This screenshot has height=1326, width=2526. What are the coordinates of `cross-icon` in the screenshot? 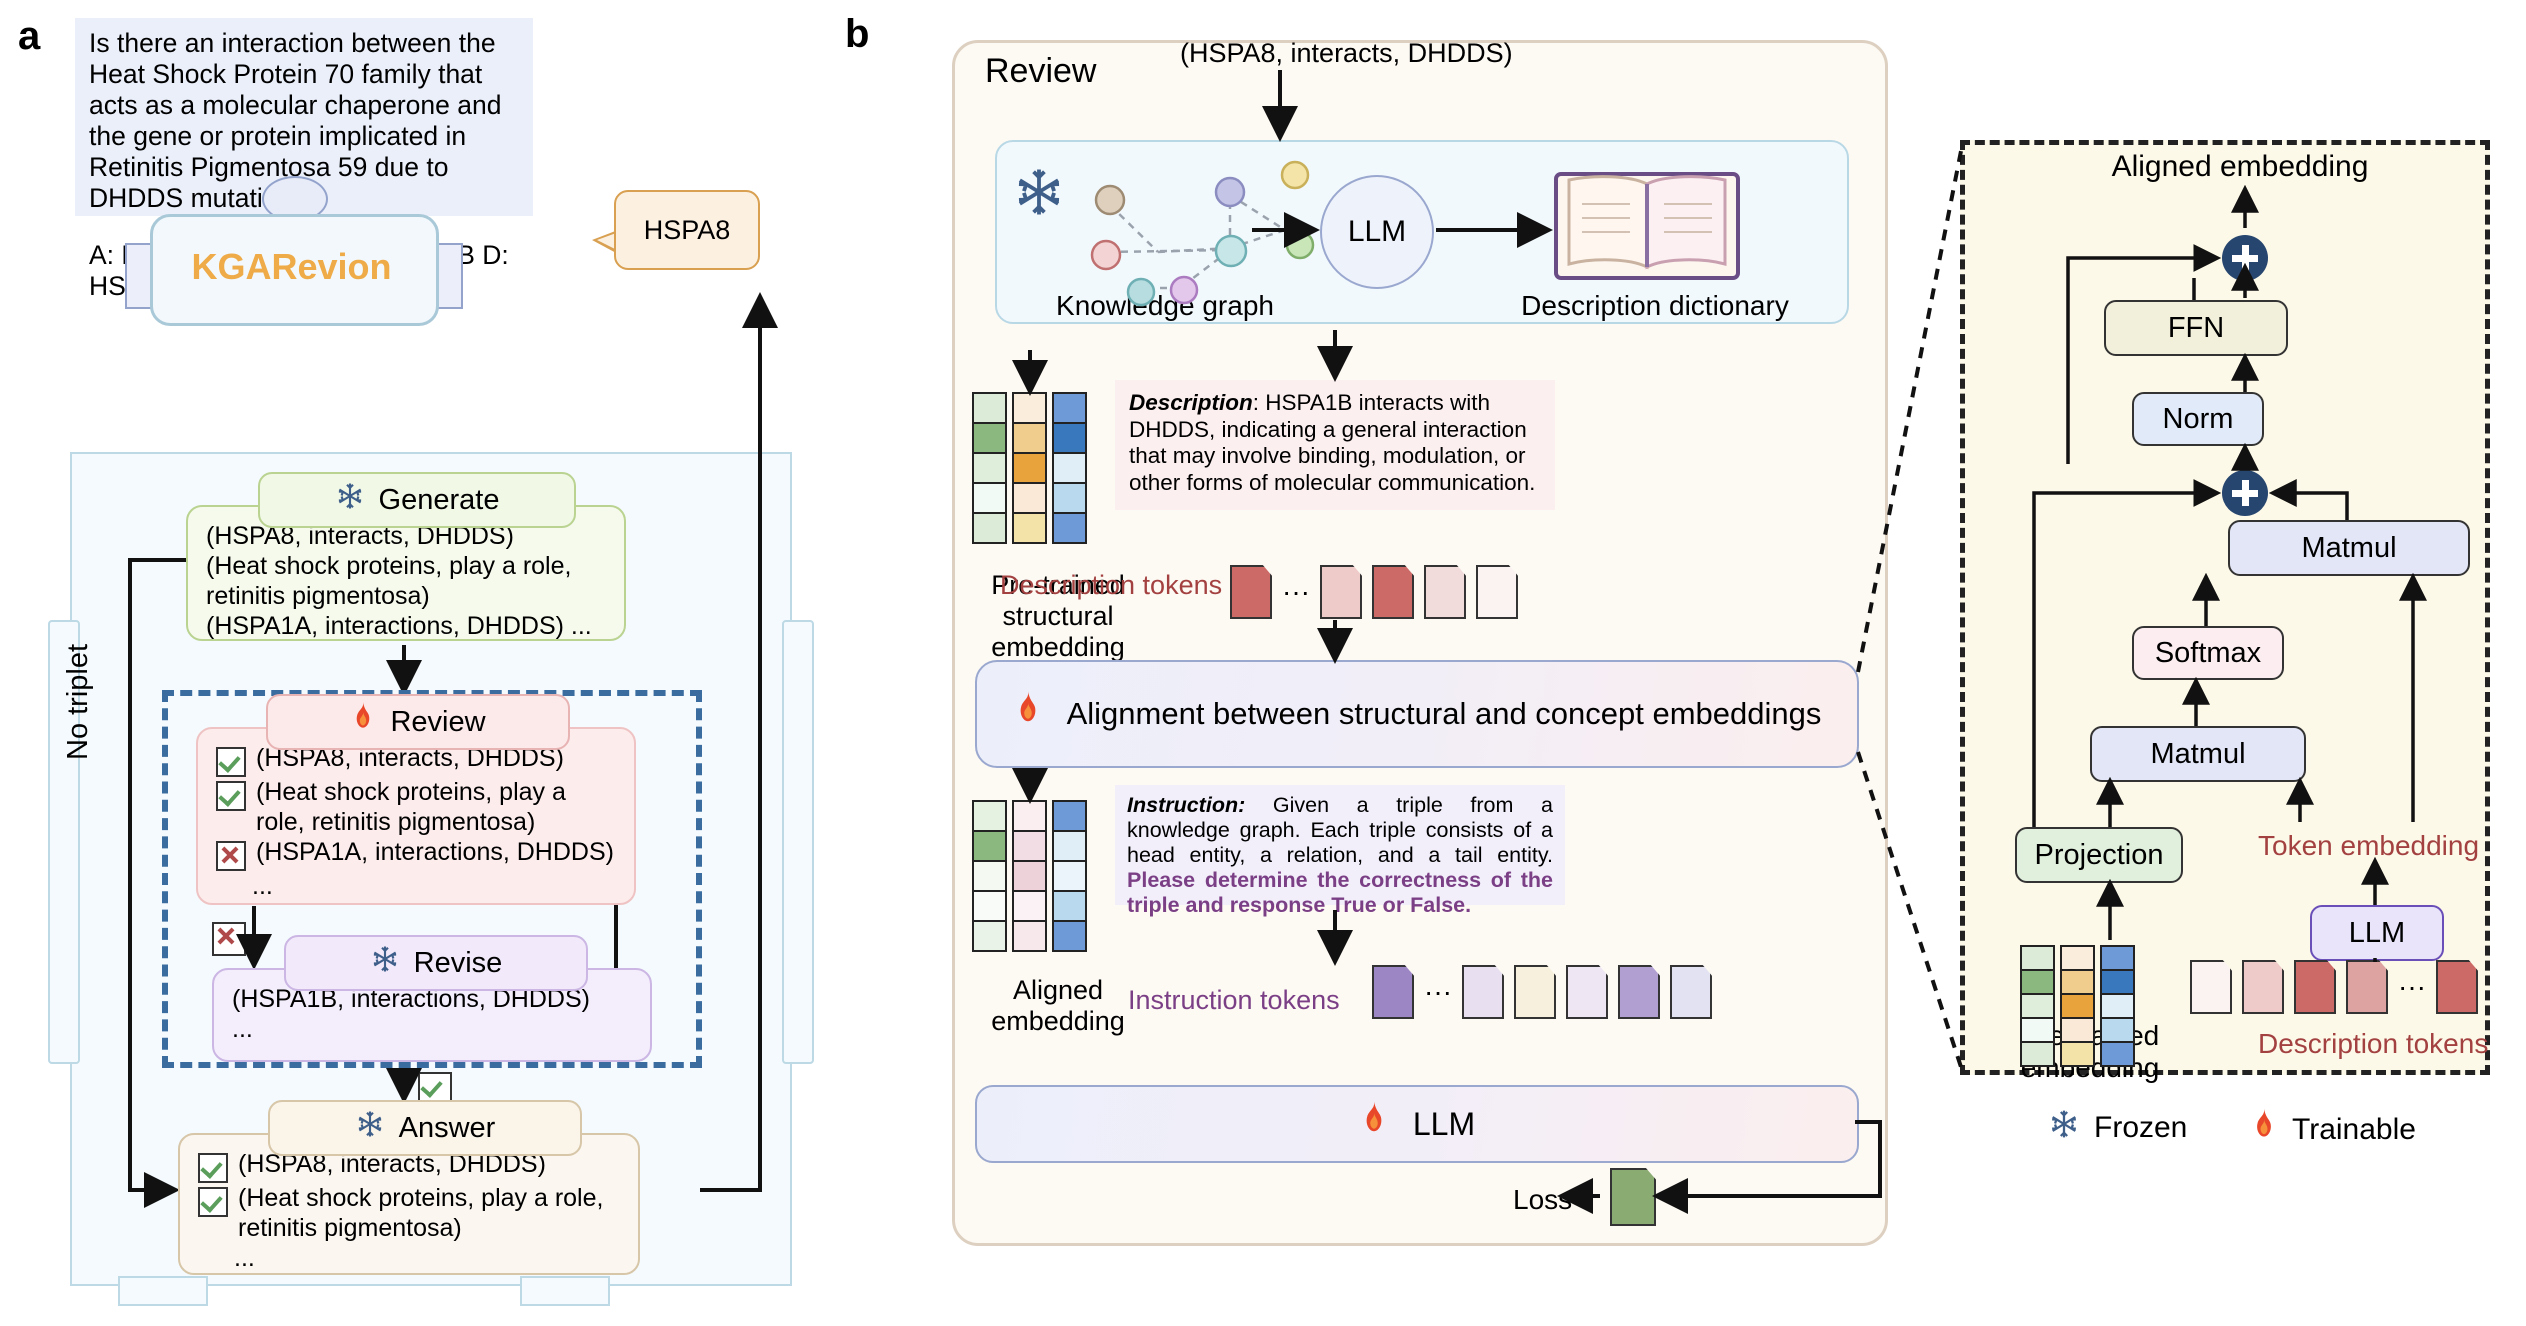 It's located at (231, 856).